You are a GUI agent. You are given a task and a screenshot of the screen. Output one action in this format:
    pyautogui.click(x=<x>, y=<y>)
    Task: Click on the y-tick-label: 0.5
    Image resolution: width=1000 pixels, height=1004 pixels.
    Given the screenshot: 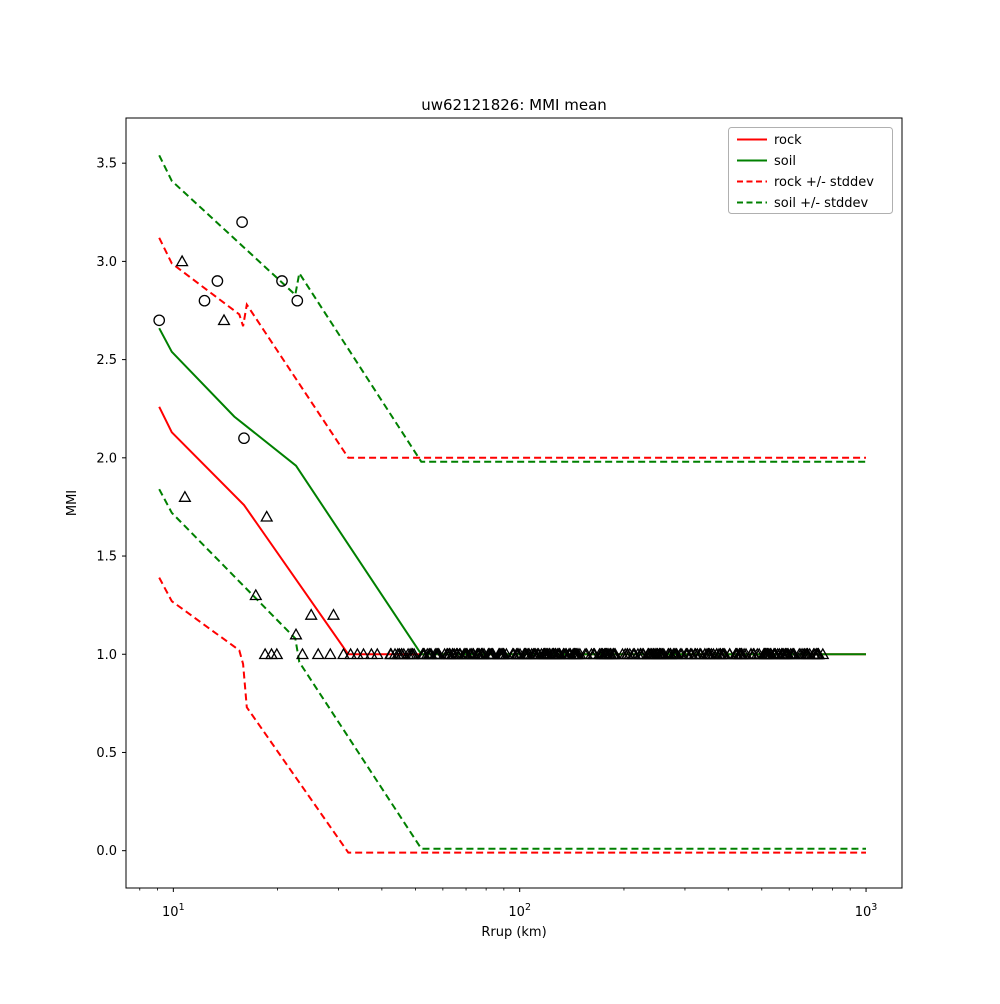 What is the action you would take?
    pyautogui.click(x=106, y=753)
    